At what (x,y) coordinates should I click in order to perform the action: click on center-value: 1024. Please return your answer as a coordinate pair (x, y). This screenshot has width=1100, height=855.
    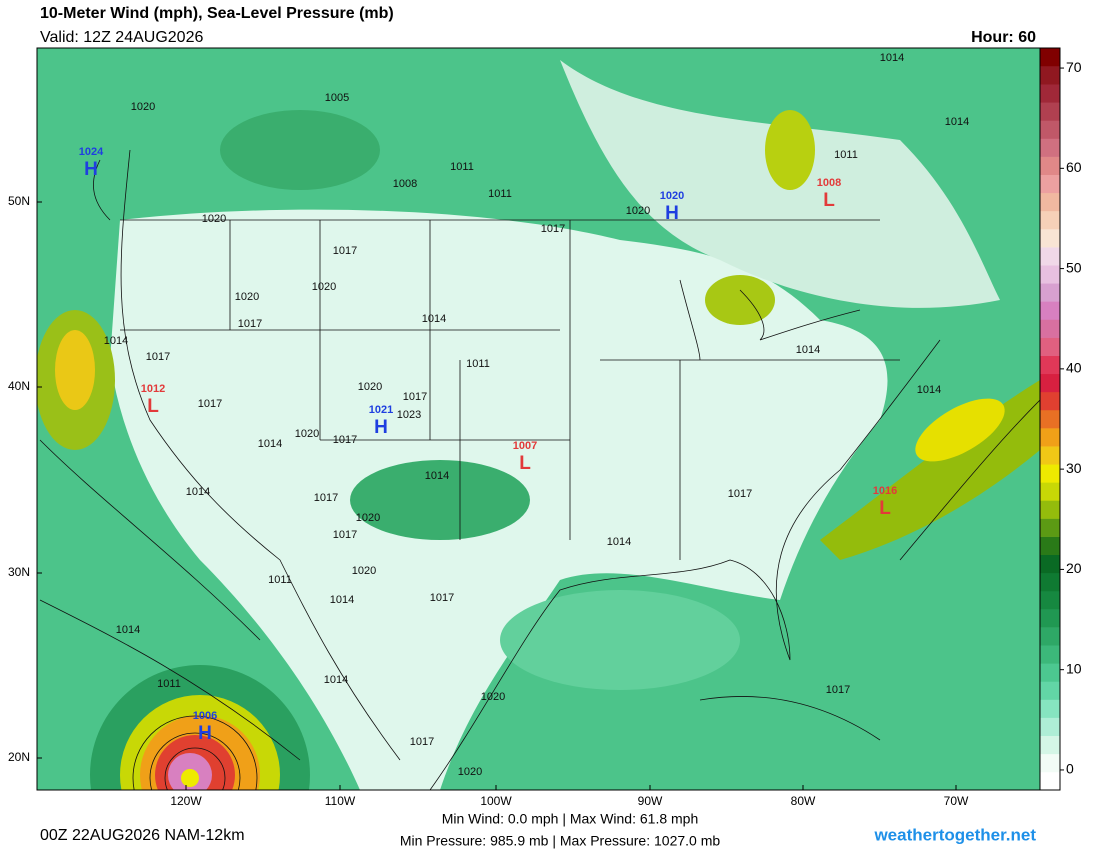
    Looking at the image, I should click on (91, 152).